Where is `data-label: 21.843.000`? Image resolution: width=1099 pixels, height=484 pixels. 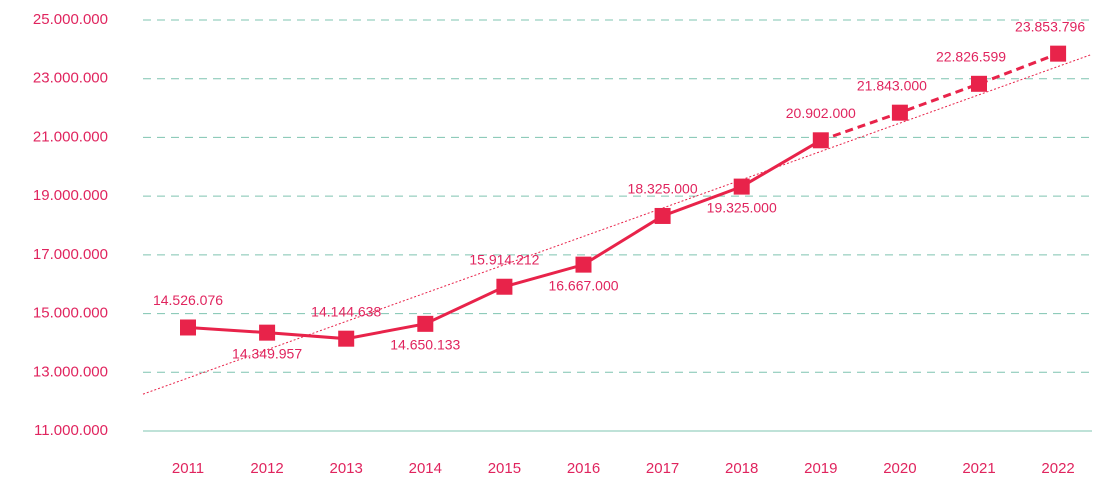 data-label: 21.843.000 is located at coordinates (892, 85).